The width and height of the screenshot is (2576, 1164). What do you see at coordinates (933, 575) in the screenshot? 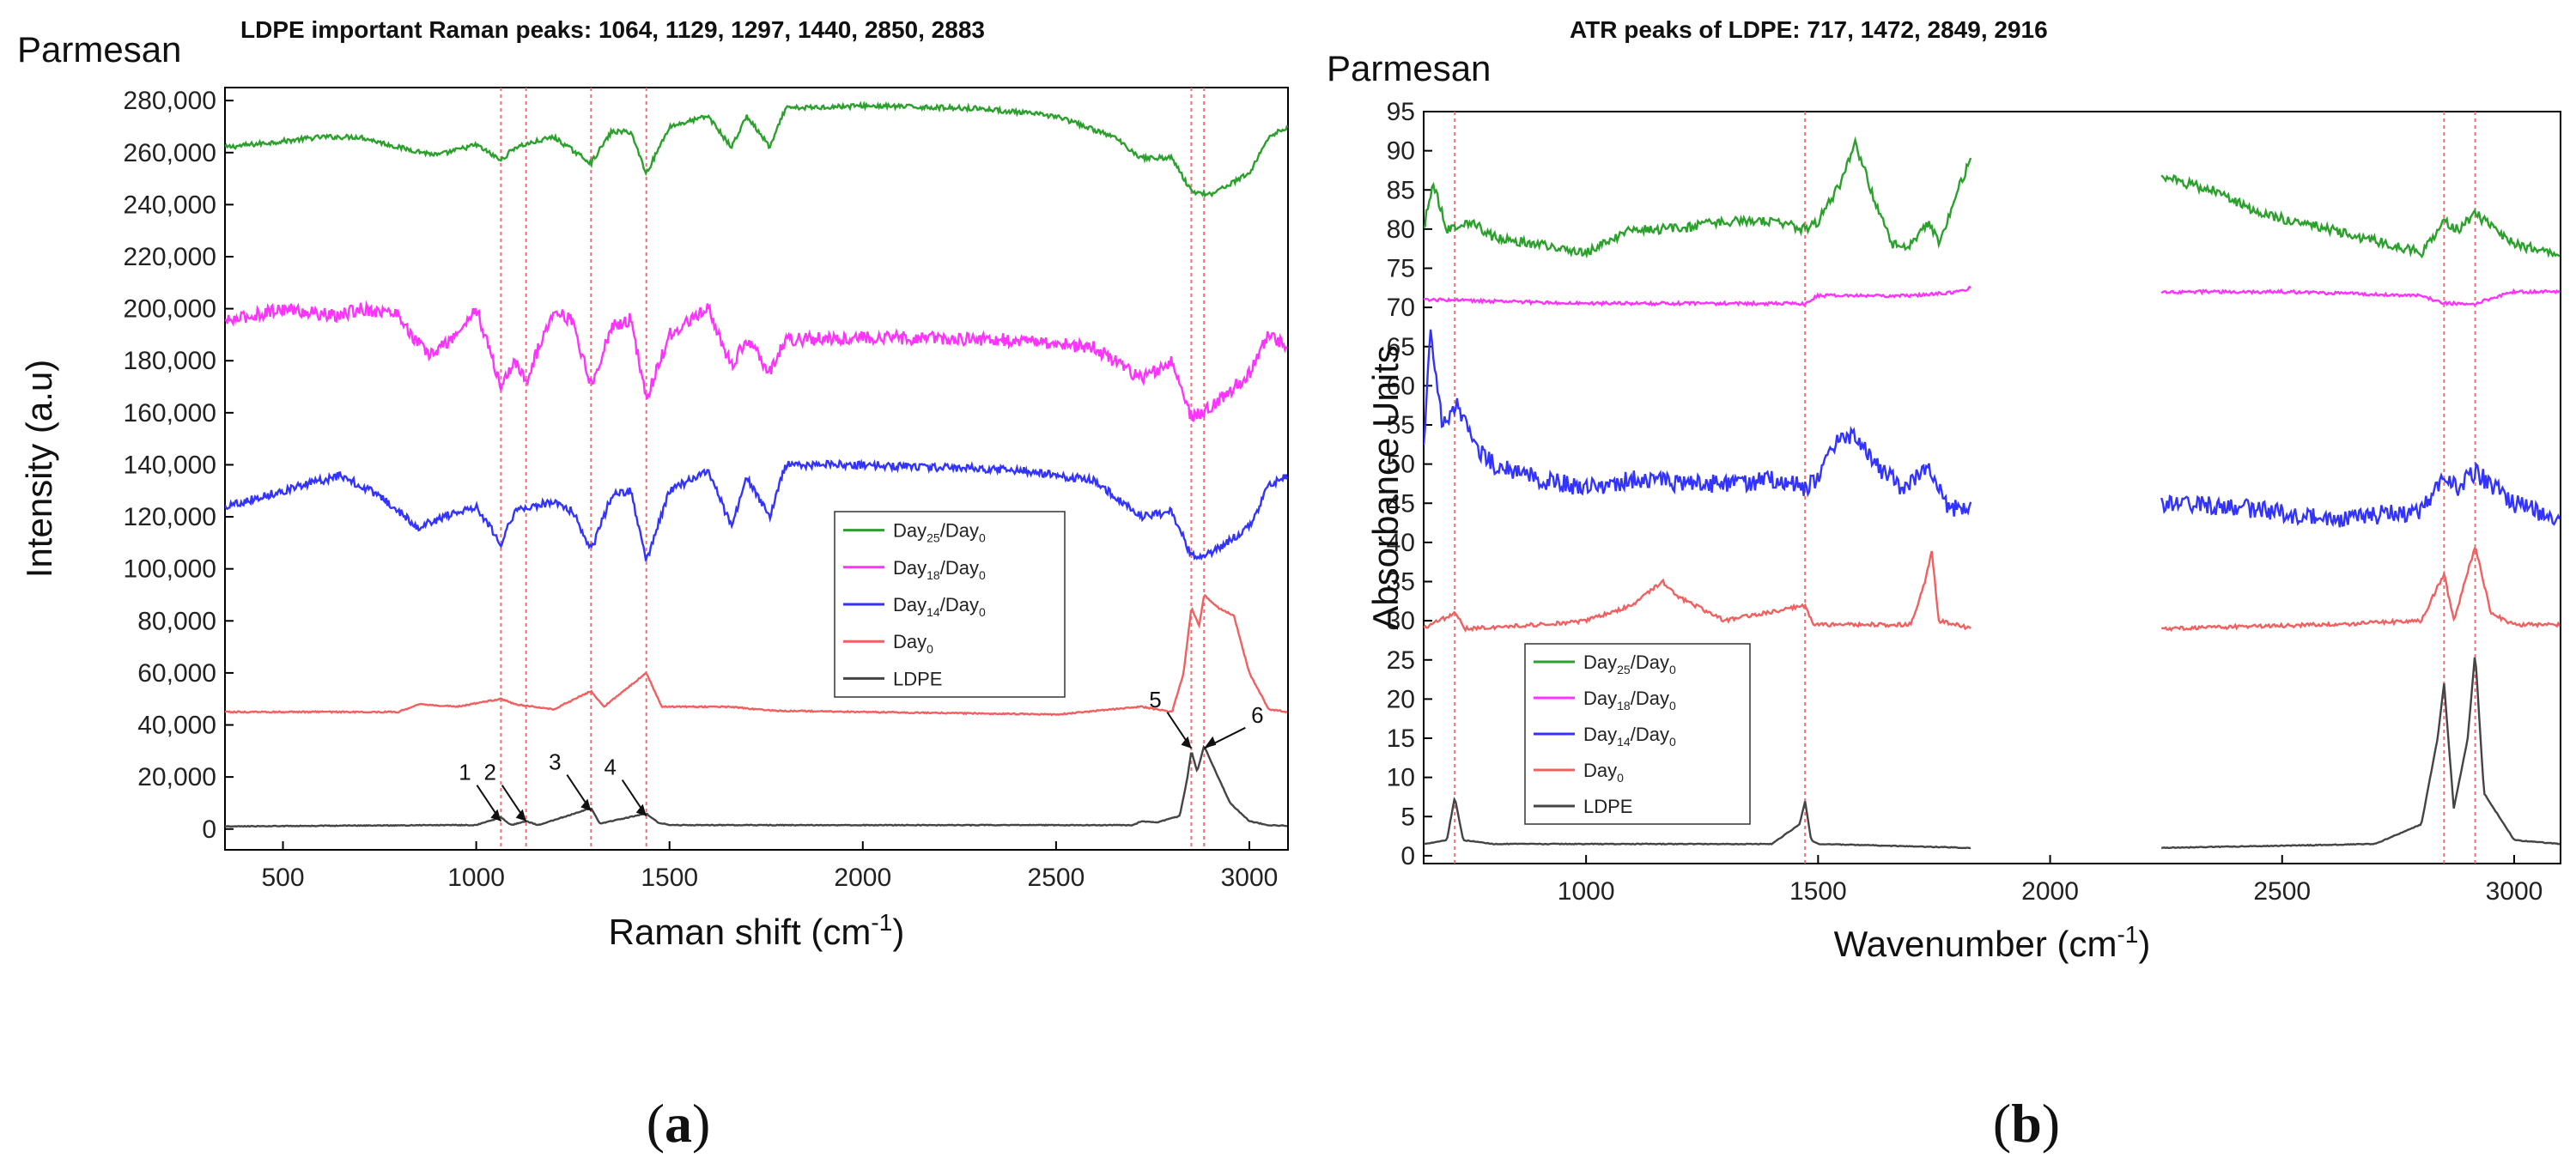
I see `legend-label-sub: 18` at bounding box center [933, 575].